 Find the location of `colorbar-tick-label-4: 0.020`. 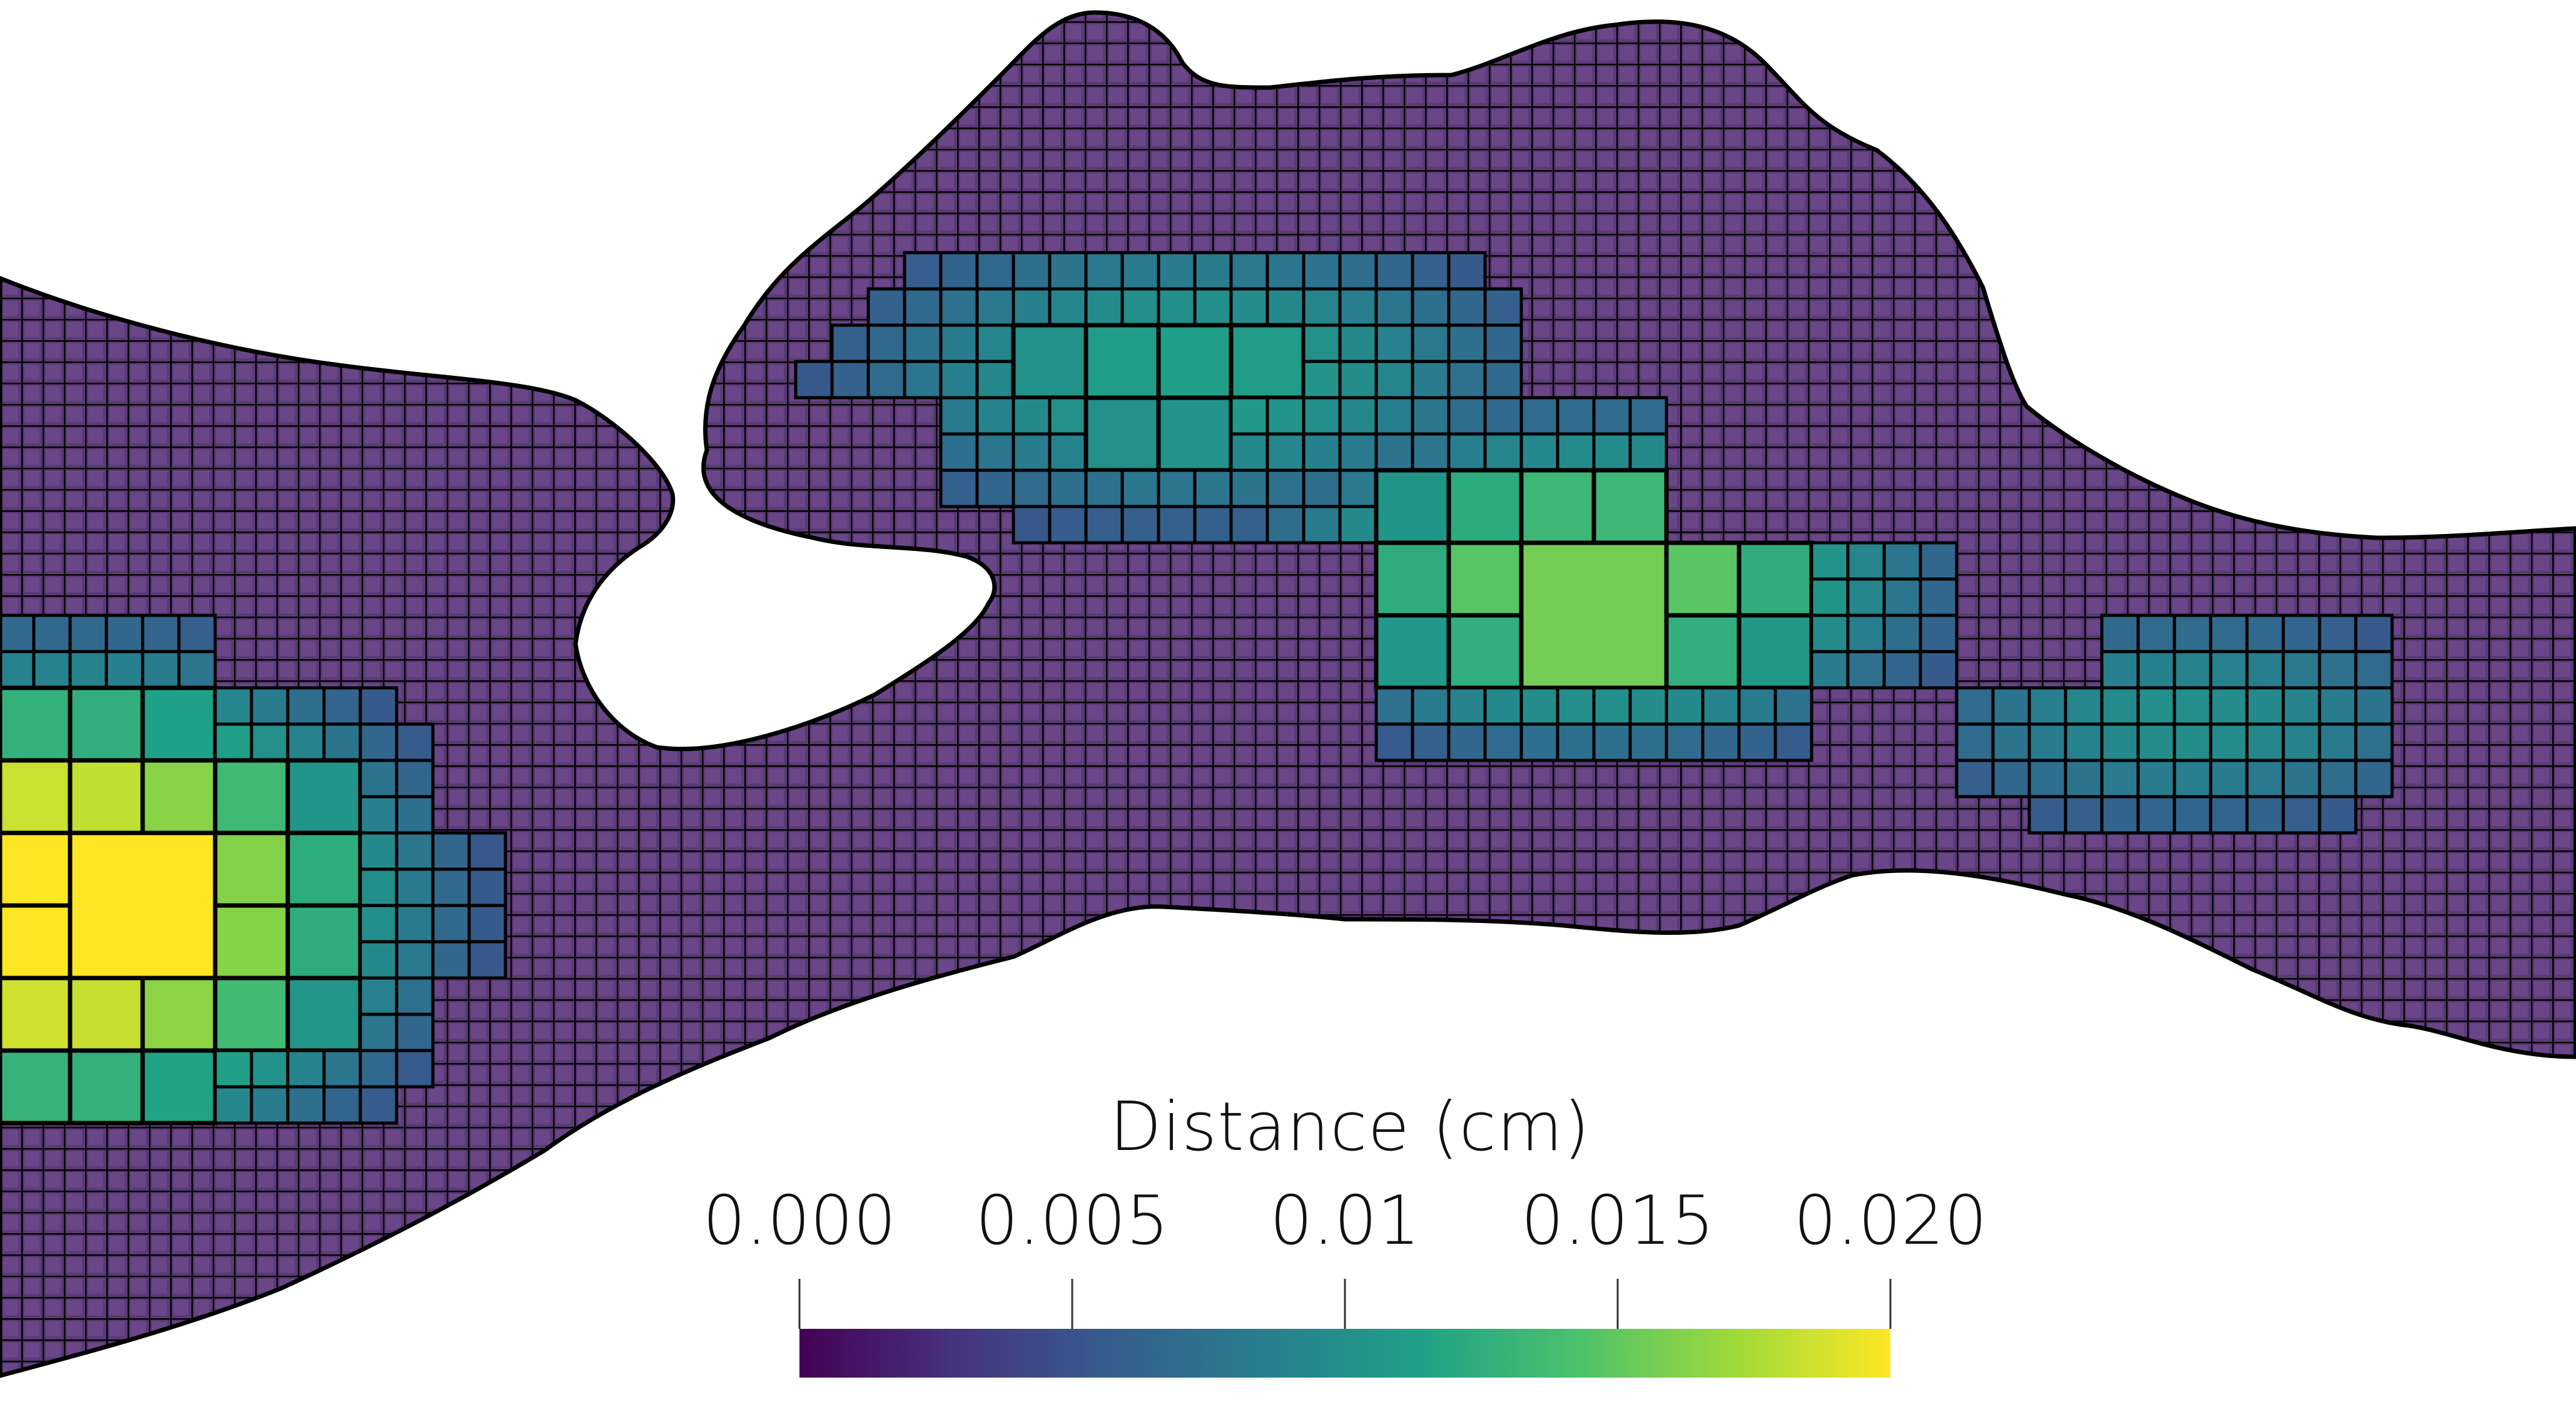

colorbar-tick-label-4: 0.020 is located at coordinates (1890, 1221).